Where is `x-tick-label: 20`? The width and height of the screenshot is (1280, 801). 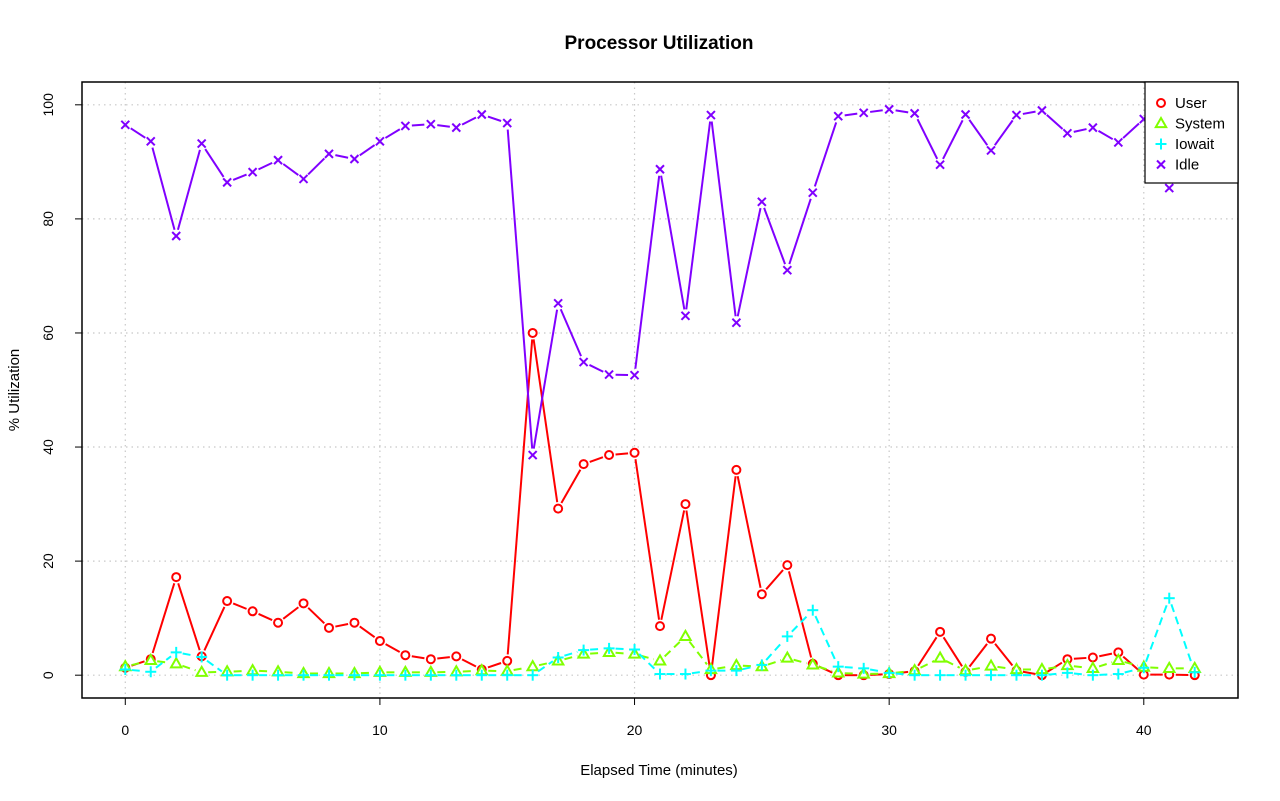
x-tick-label: 20 is located at coordinates (635, 730).